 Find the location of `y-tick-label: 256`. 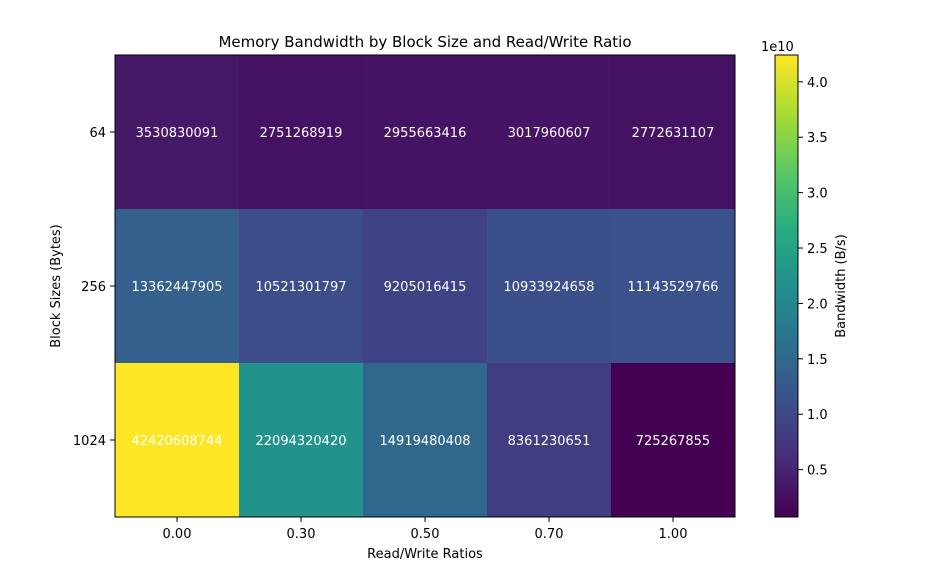

y-tick-label: 256 is located at coordinates (93, 287).